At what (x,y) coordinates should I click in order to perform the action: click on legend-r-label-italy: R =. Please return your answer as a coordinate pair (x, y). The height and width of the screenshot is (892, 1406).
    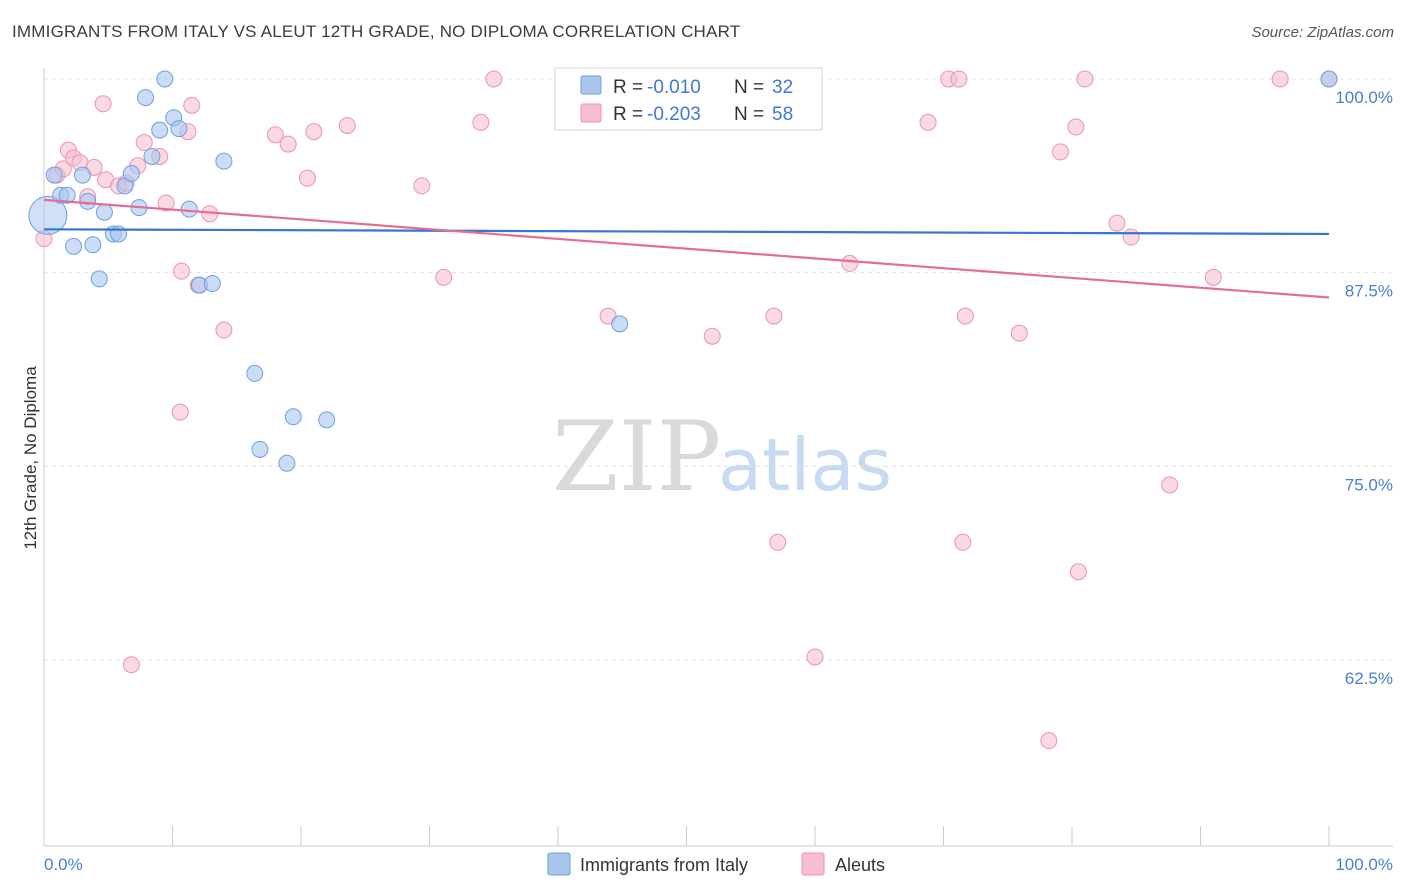
    Looking at the image, I should click on (628, 87).